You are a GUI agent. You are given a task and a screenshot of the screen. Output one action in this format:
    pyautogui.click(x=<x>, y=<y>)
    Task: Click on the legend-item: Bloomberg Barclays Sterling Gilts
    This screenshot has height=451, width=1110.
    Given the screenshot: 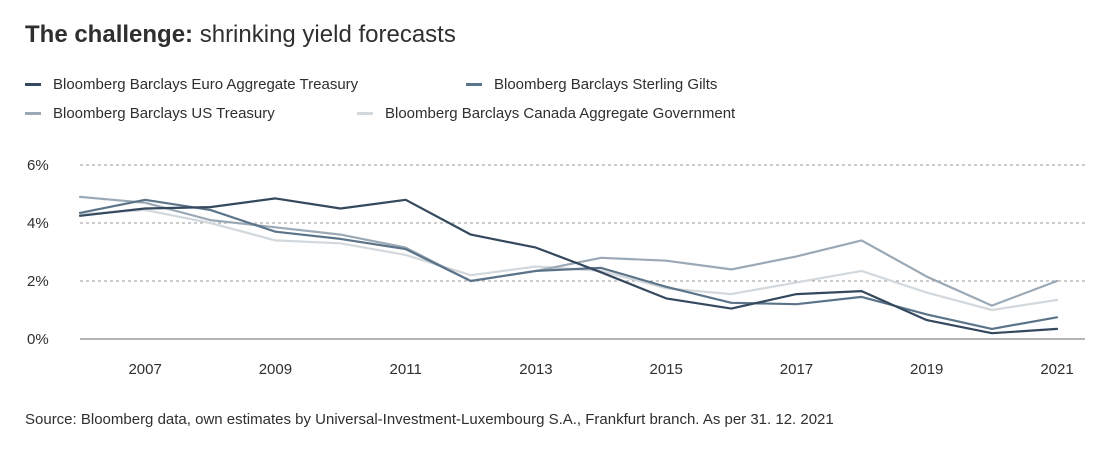 What is the action you would take?
    pyautogui.click(x=591, y=84)
    